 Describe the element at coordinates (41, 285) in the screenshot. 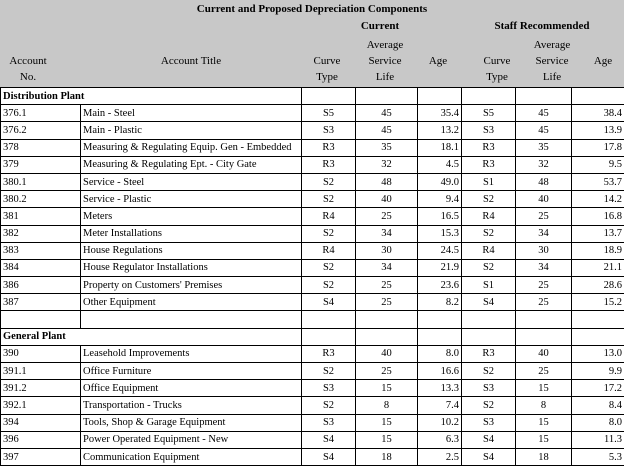

I see `account-number-cell: 386` at that location.